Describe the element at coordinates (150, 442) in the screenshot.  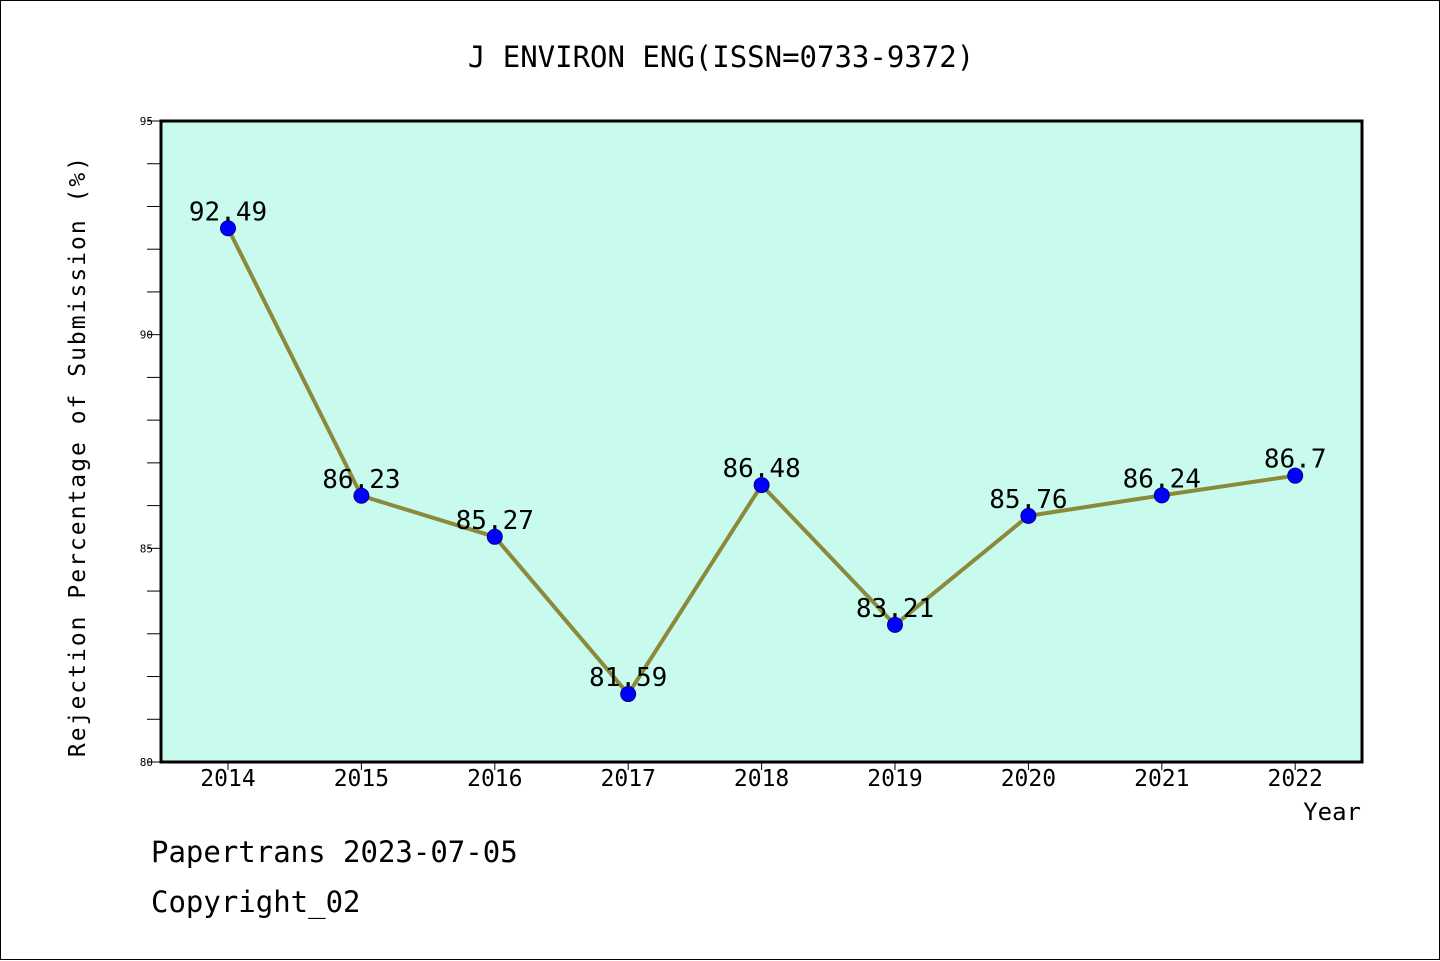
I see `y-axis: 80 85 90 95` at that location.